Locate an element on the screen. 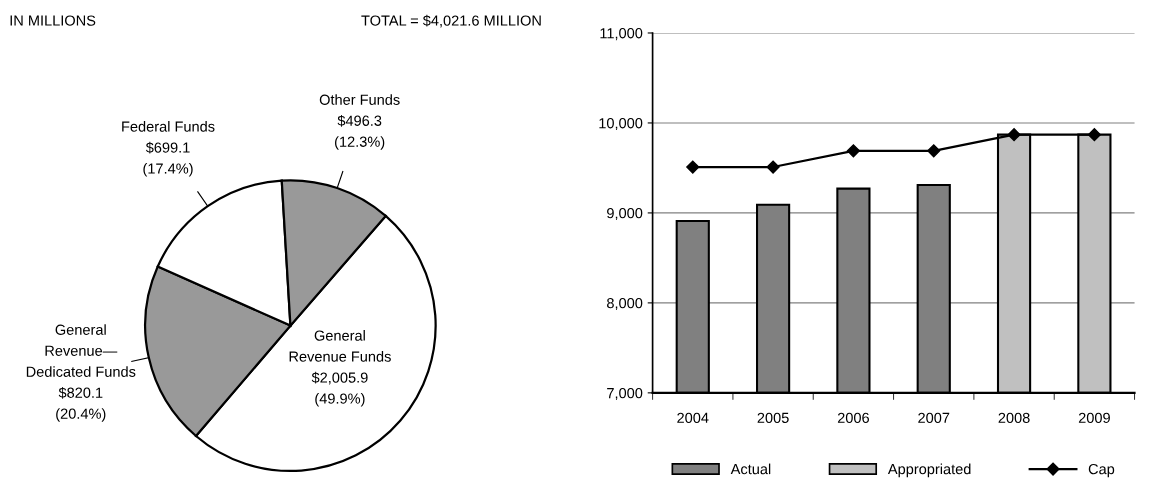 The height and width of the screenshot is (485, 1153). x-tick-label: 2007 is located at coordinates (934, 418).